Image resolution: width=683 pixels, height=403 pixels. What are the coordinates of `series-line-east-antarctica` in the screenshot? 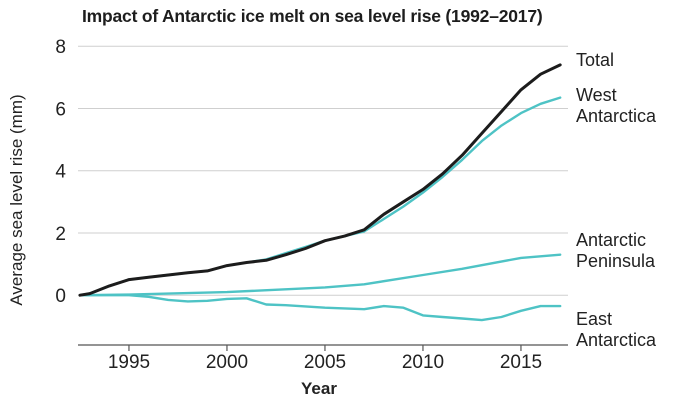 It's located at (320, 308).